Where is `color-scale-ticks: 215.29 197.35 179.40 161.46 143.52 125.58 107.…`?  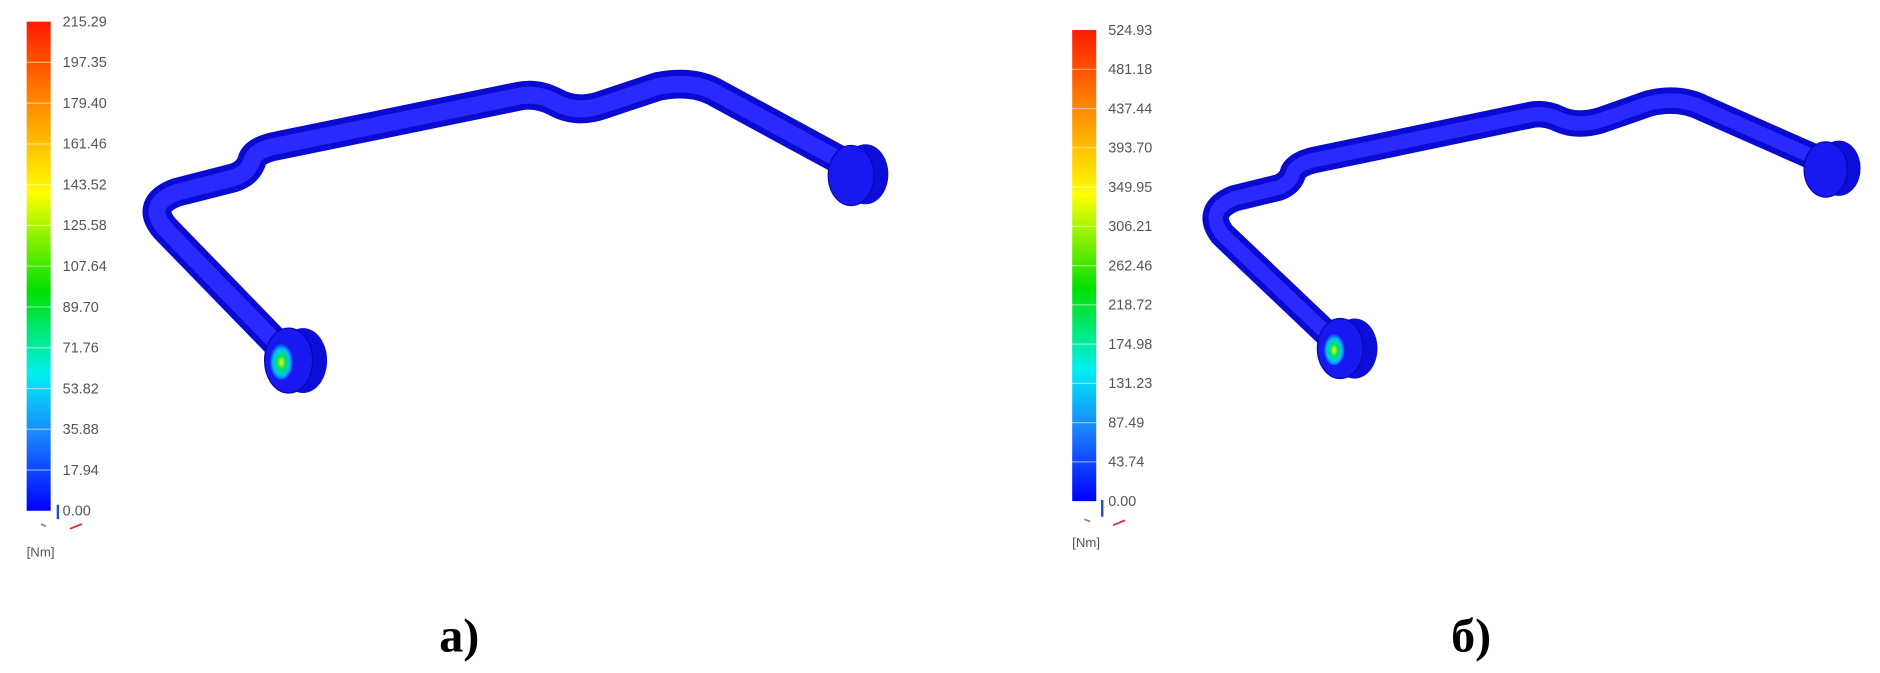 color-scale-ticks: 215.29 197.35 179.40 161.46 143.52 125.58 107.… is located at coordinates (66, 267).